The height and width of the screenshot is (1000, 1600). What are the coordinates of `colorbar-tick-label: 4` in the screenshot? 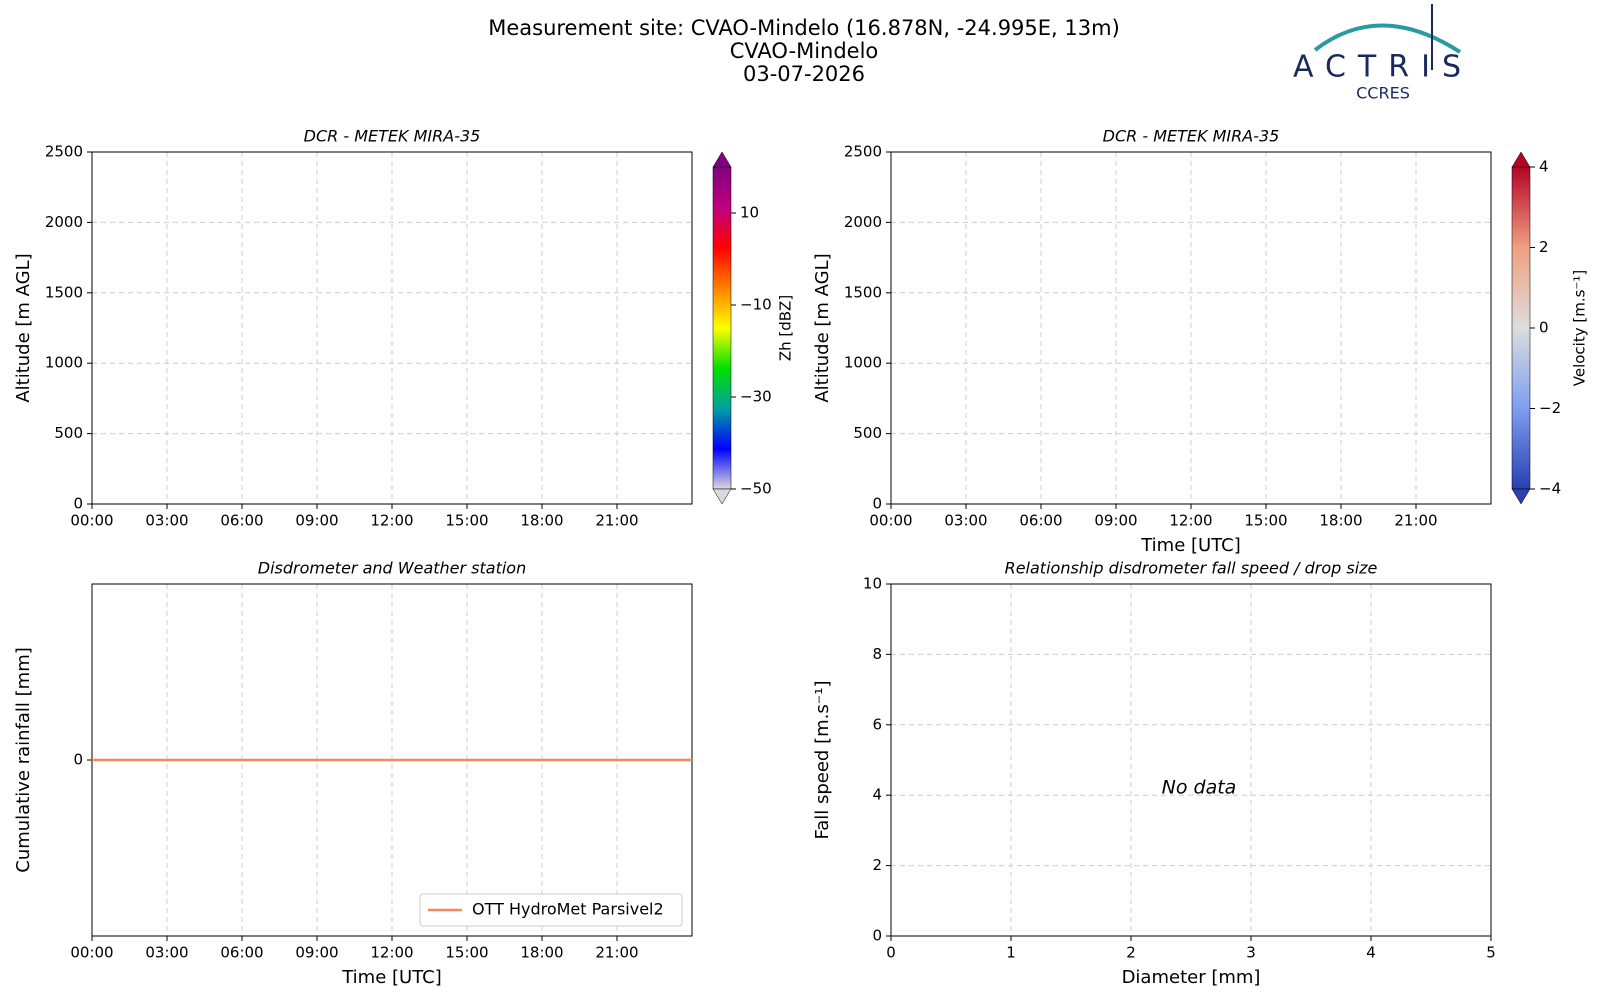 It's located at (1544, 167).